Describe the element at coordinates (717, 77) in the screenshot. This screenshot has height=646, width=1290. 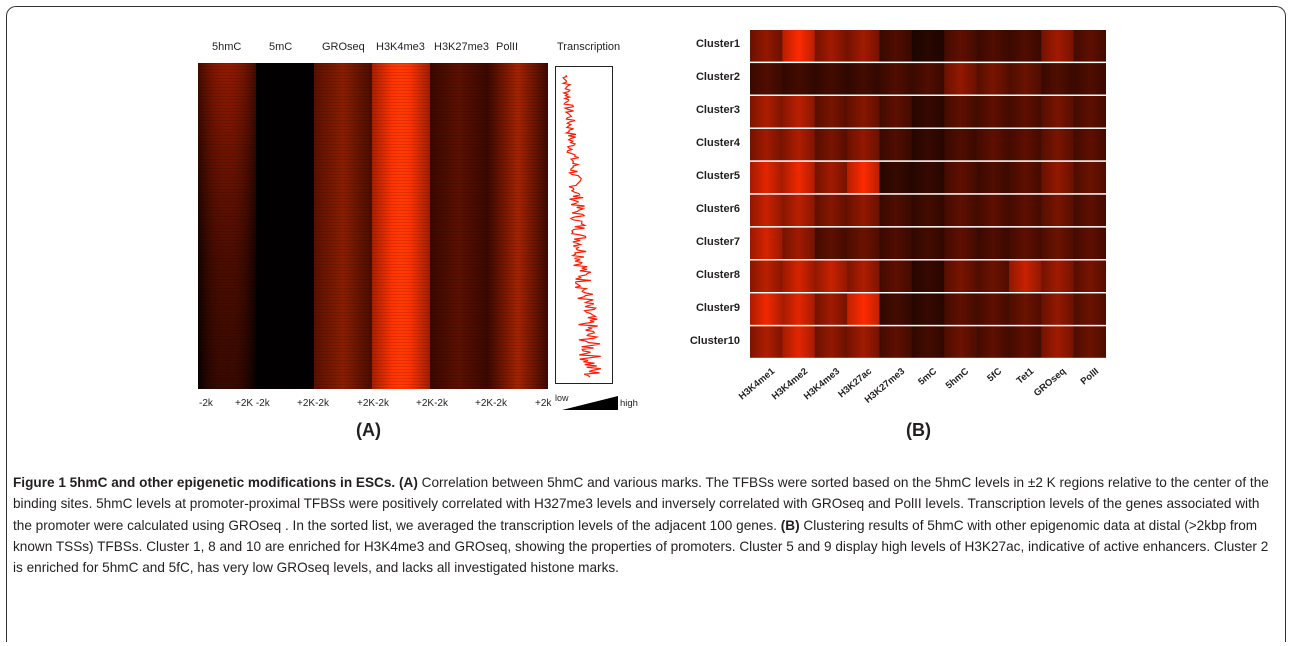
I see `cluster-label-2: Cluster2` at that location.